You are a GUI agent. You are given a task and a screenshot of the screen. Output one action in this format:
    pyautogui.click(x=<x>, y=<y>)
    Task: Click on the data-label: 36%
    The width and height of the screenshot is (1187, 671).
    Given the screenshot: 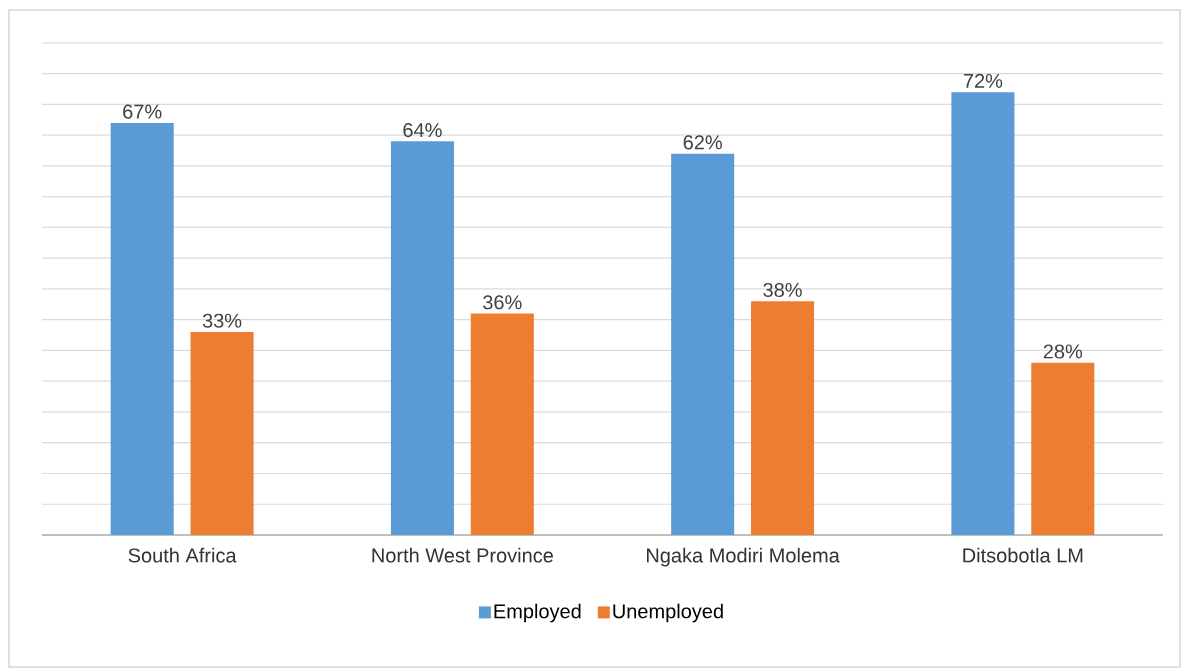 What is the action you would take?
    pyautogui.click(x=502, y=302)
    